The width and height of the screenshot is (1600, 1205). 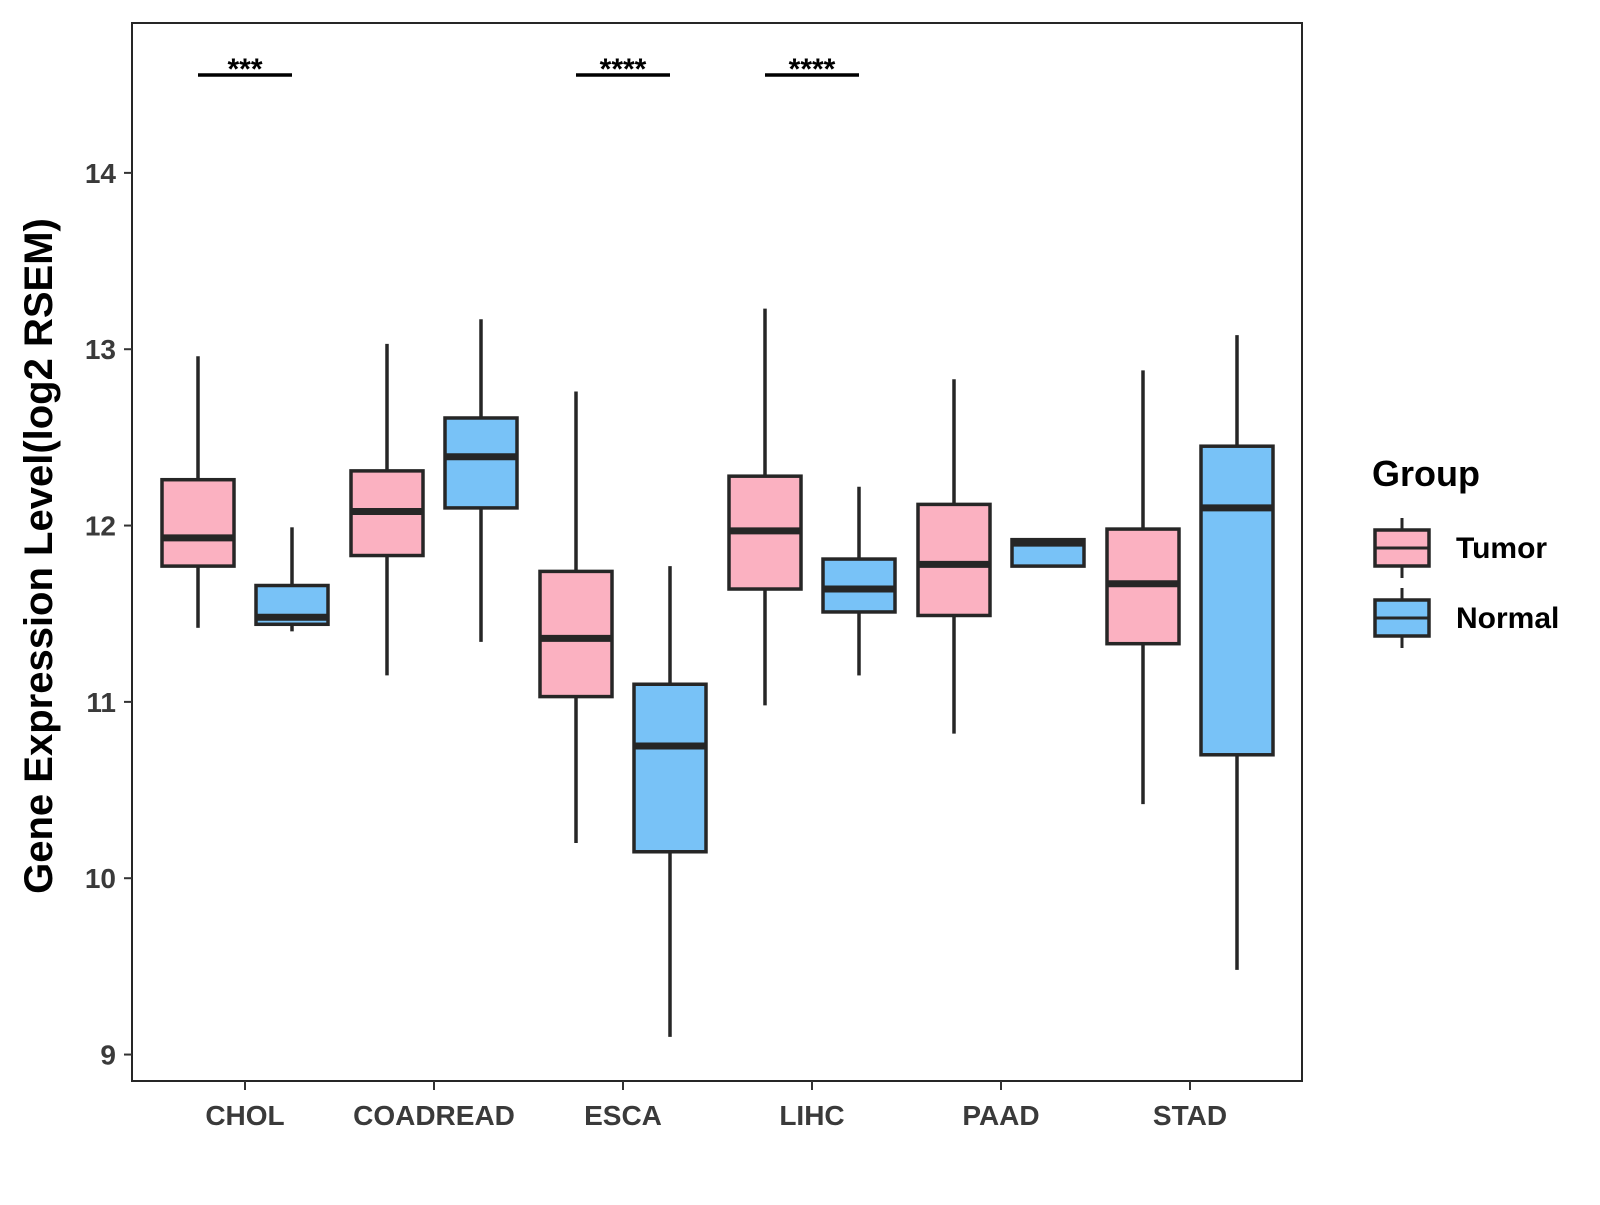 I want to click on y-tick-label: 9, so click(x=108, y=1055).